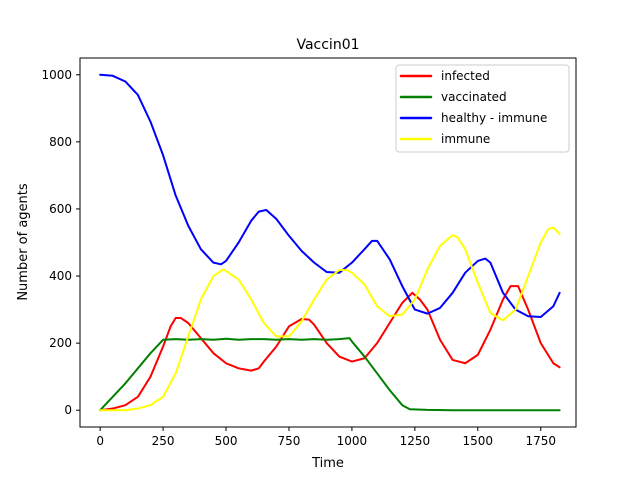  Describe the element at coordinates (226, 441) in the screenshot. I see `x-tick-label: 500` at that location.